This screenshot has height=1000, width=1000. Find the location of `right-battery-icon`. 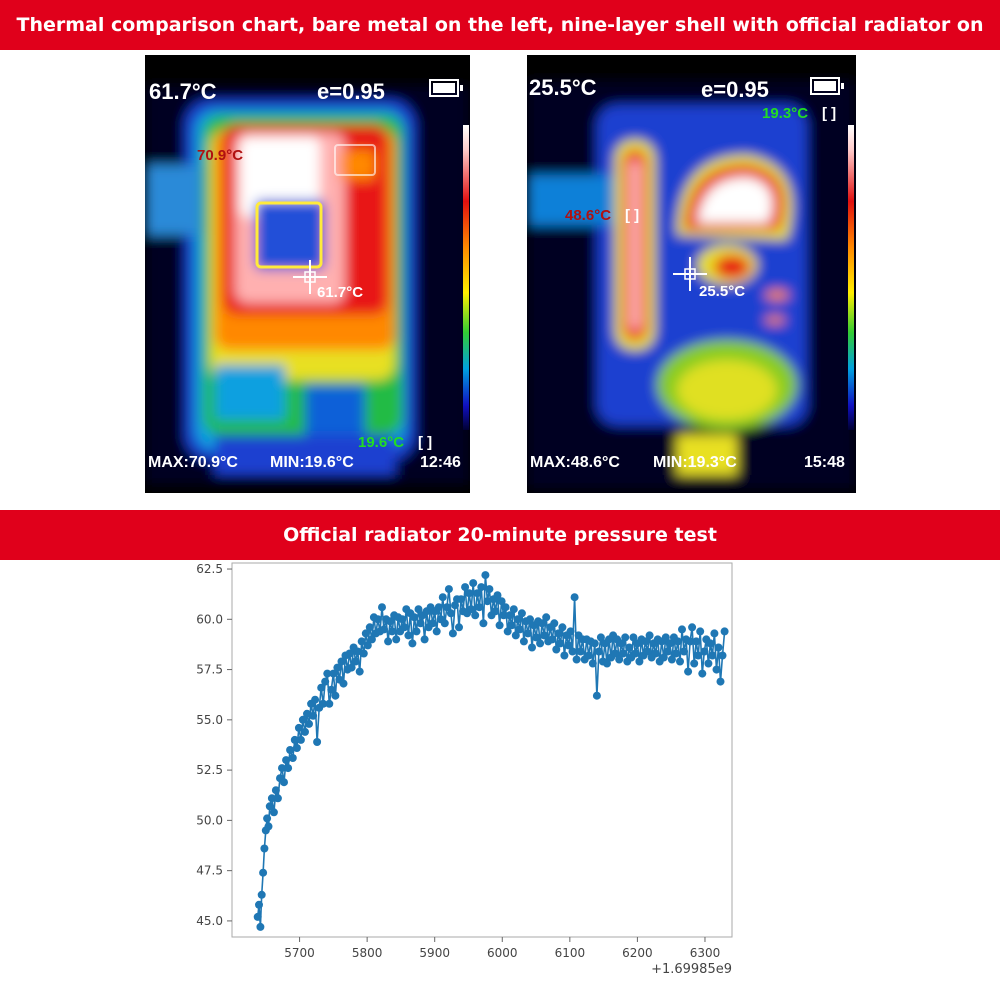

right-battery-icon is located at coordinates (827, 86).